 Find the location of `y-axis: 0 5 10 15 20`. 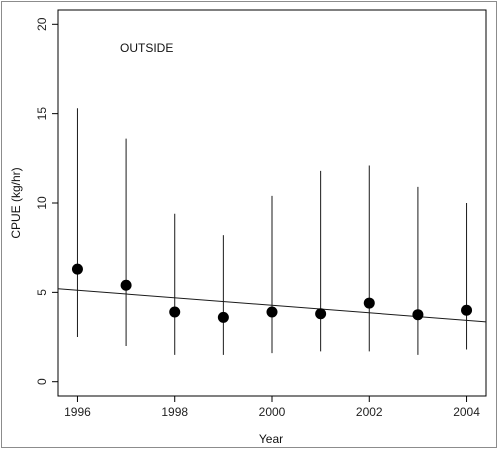

y-axis: 0 5 10 15 20 is located at coordinates (46, 201).